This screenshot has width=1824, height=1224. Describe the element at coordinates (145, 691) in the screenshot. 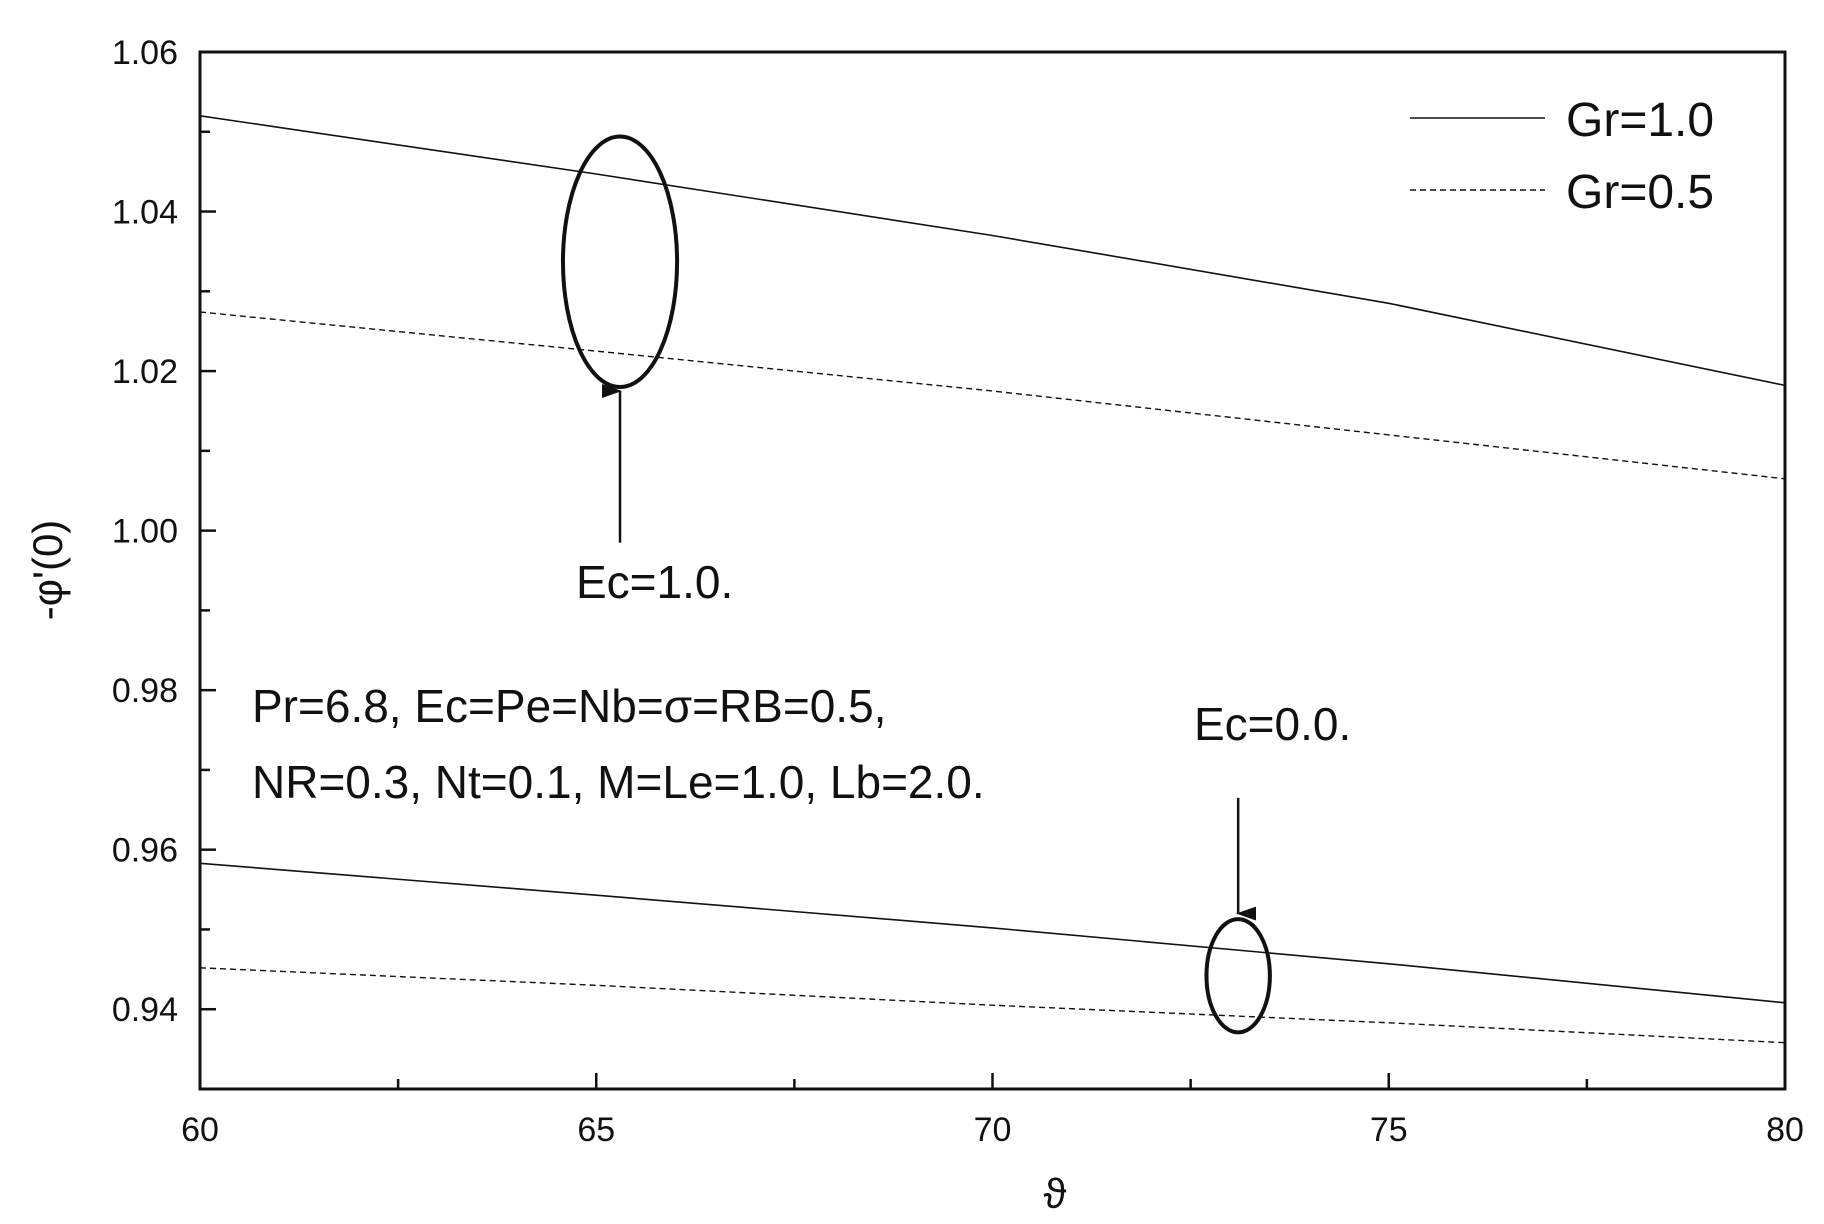

I see `y-tick-label: 0.98` at that location.